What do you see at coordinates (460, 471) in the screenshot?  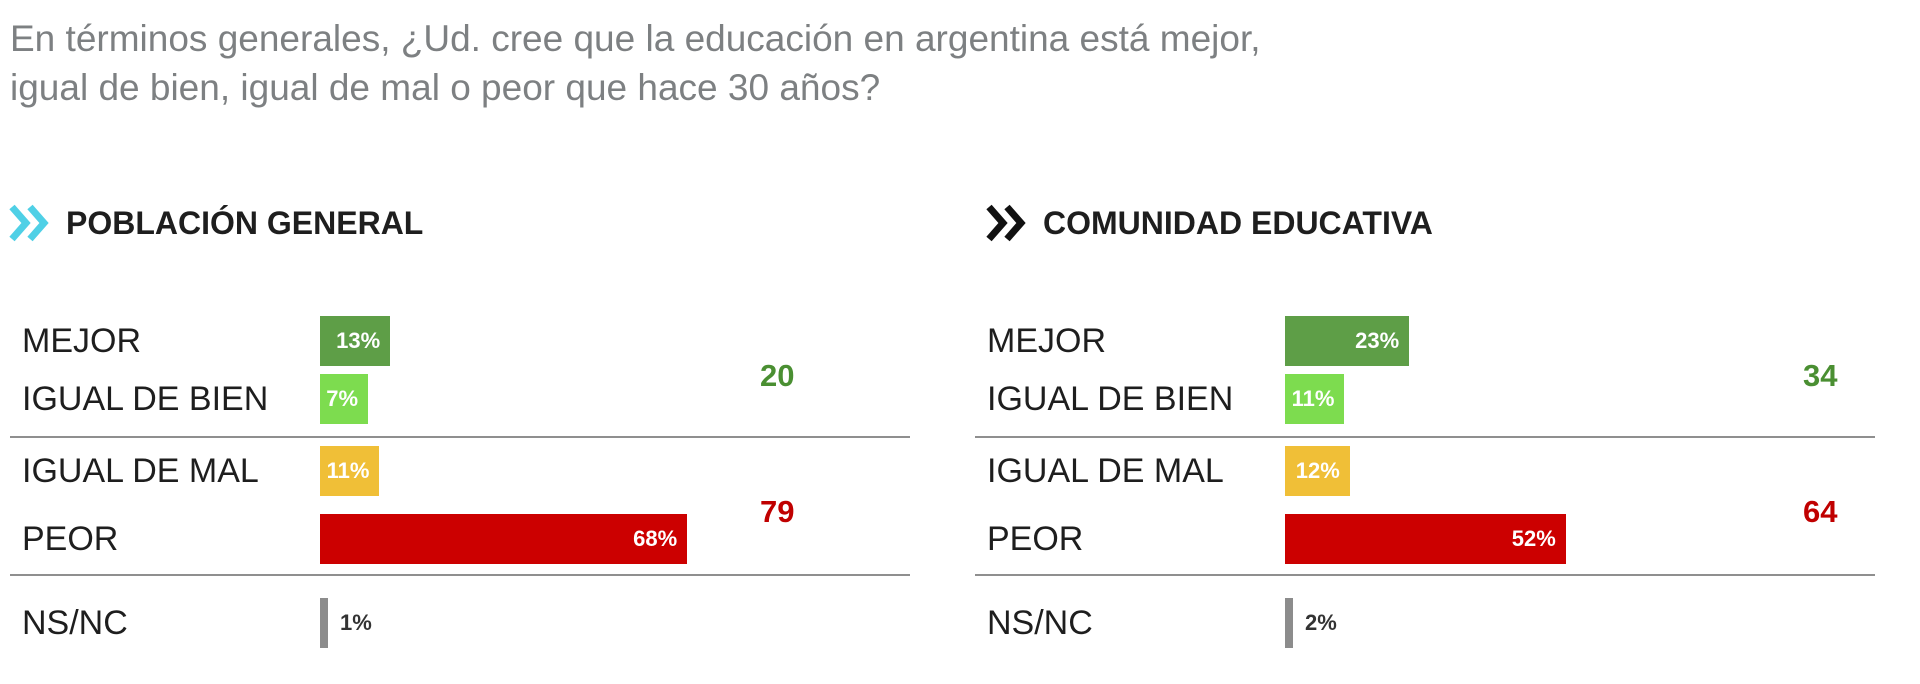 I see `bar-row-igual-de-mal: IGUAL DE MAL 11%` at bounding box center [460, 471].